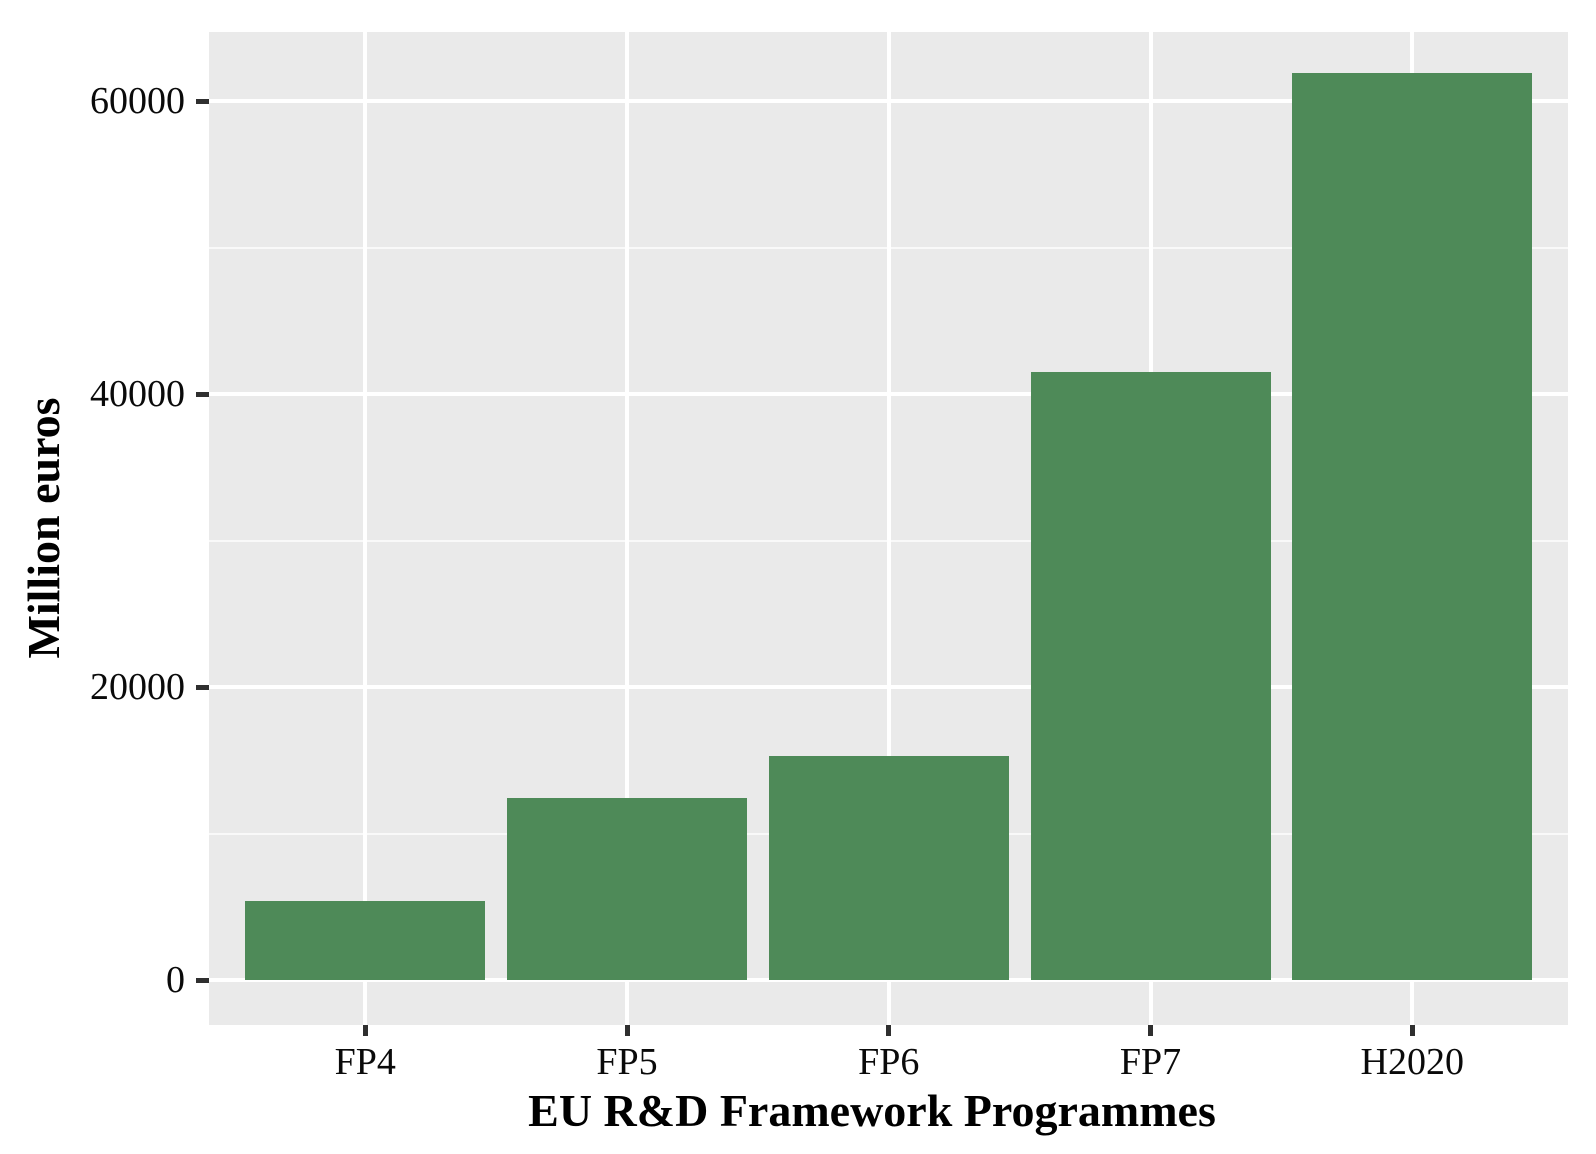 This screenshot has height=1154, width=1596. Describe the element at coordinates (175, 980) in the screenshot. I see `y-tick-label: 0` at that location.